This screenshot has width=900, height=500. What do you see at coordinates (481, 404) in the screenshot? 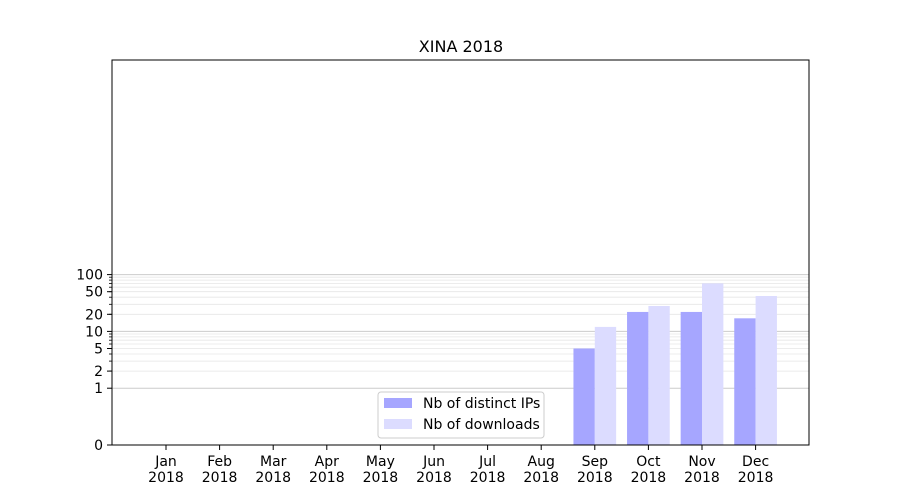
I see `legend-label: Nb of distinct IPs` at bounding box center [481, 404].